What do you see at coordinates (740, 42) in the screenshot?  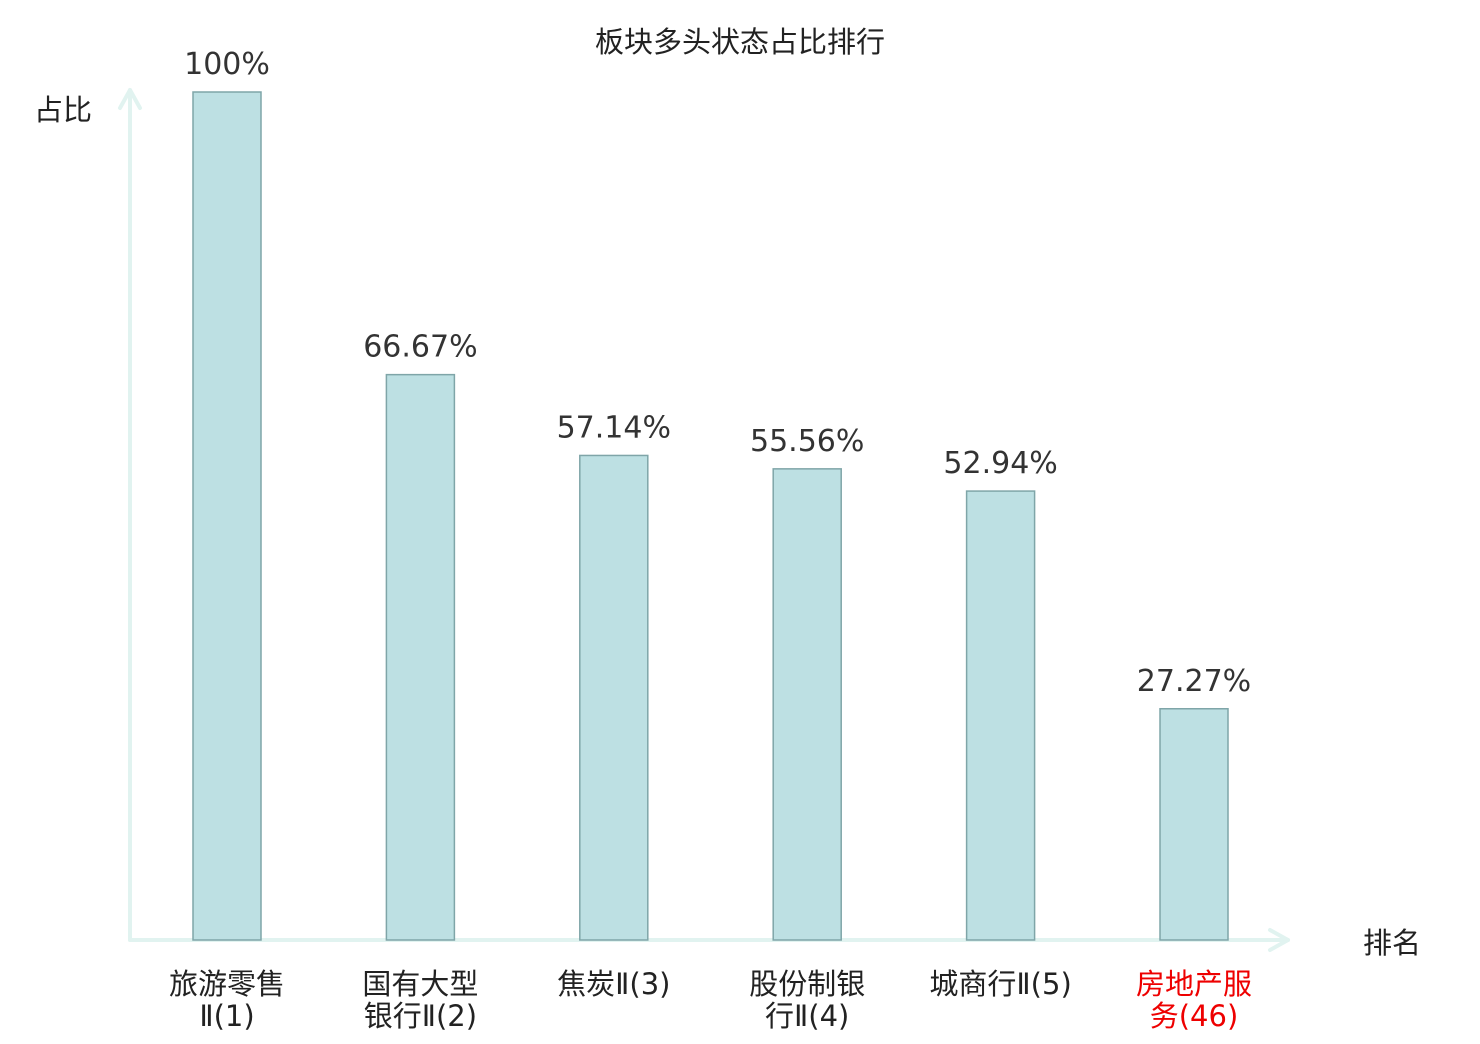 I see `chart-title: 板块多头状态占比排行` at bounding box center [740, 42].